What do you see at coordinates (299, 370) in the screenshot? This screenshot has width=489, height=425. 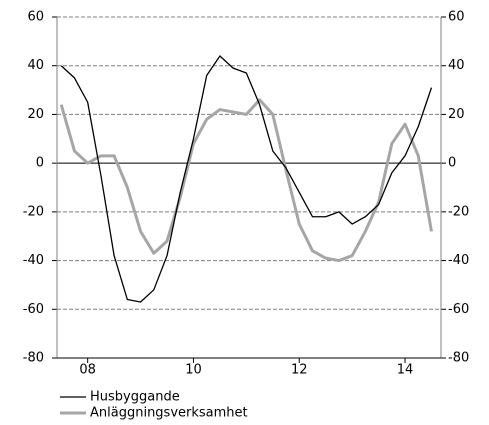 I see `x-tick-label: 12` at bounding box center [299, 370].